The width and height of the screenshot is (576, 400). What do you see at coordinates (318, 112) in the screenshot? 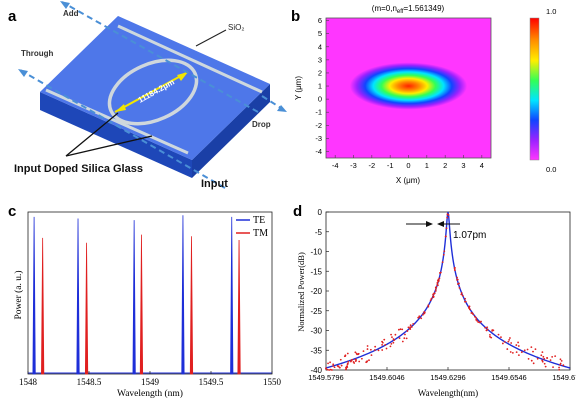
I see `heatmap-y-tick-label: -1` at bounding box center [318, 112].